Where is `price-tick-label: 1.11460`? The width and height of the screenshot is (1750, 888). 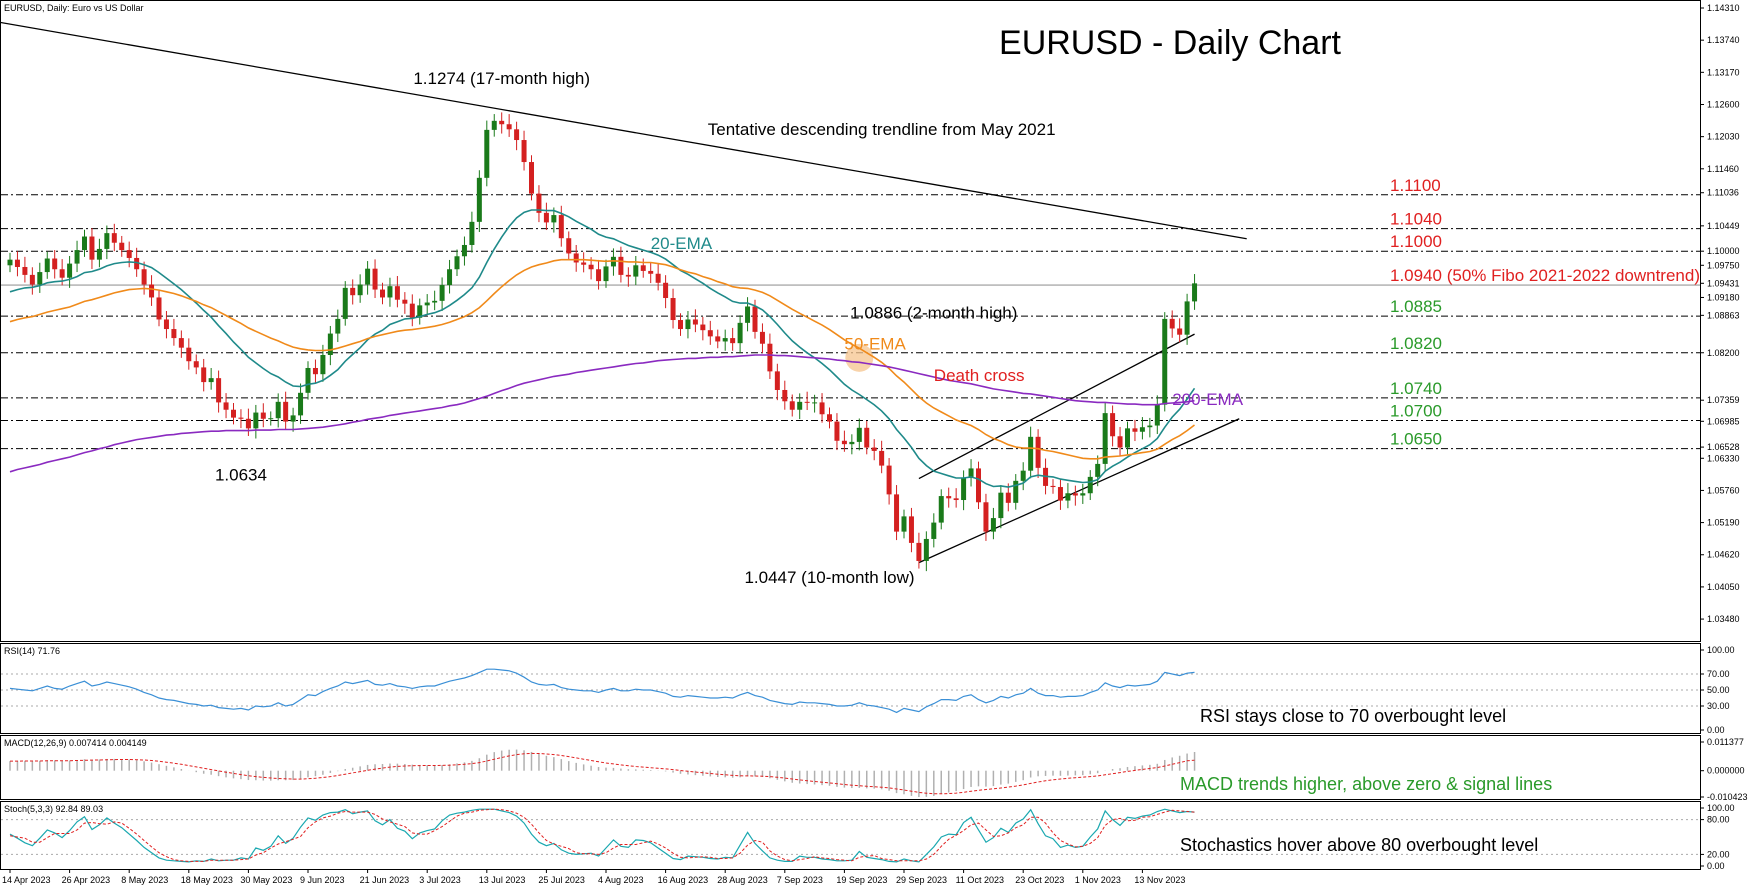
price-tick-label: 1.11460 is located at coordinates (1723, 169).